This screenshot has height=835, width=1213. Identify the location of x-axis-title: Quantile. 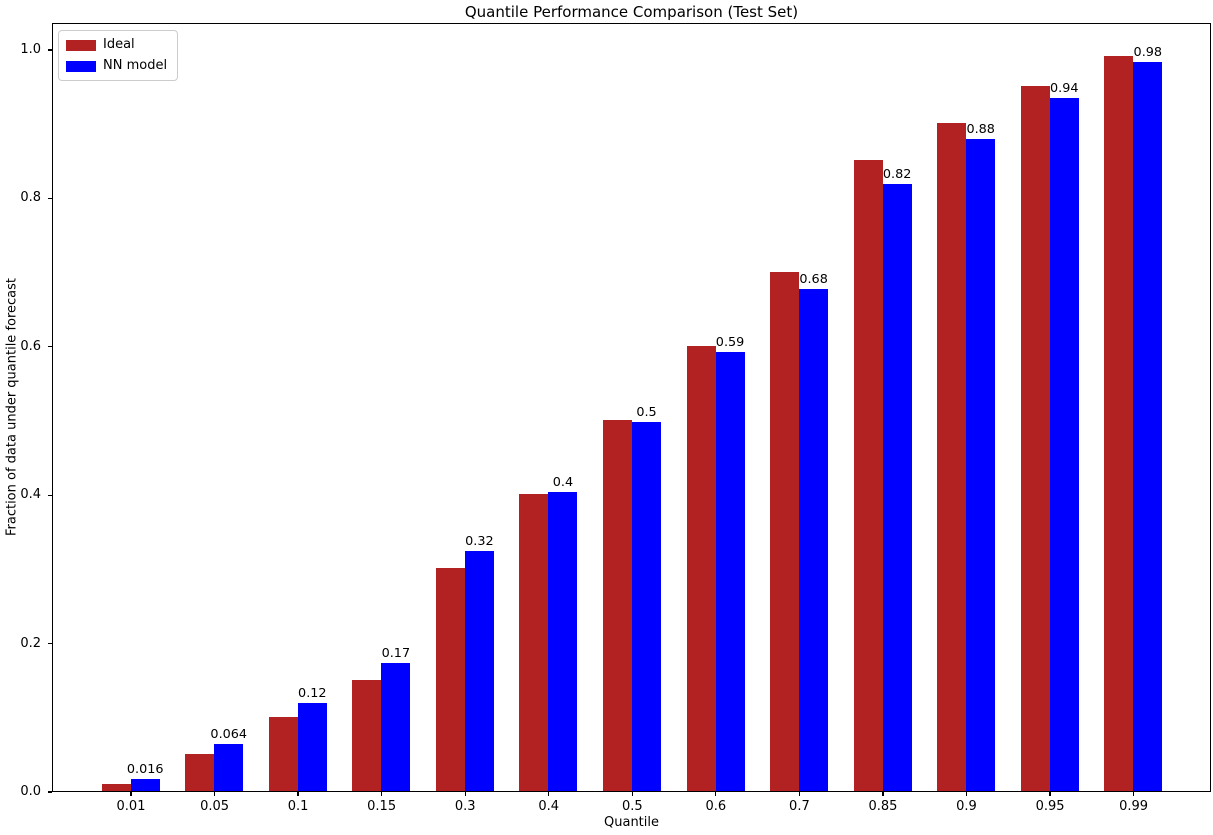
(631, 822).